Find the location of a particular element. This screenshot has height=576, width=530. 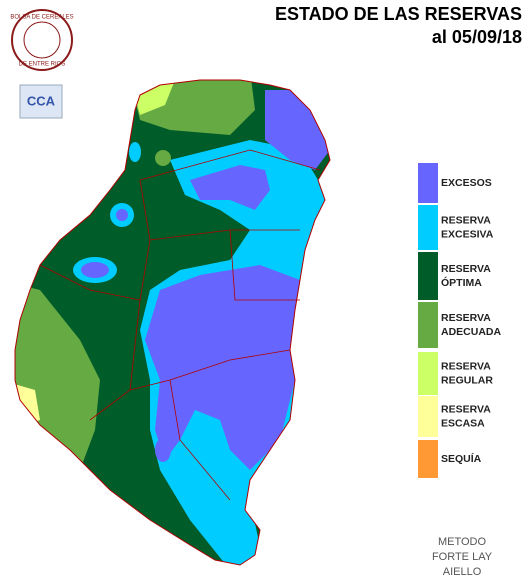

method-line: FORTE LAY is located at coordinates (462, 557).